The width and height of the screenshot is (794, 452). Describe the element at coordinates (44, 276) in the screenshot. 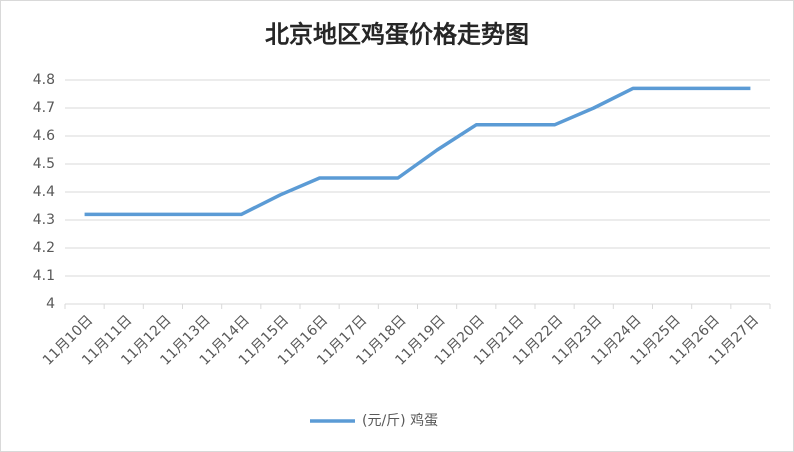

I see `y-tick-label: 4.1` at that location.